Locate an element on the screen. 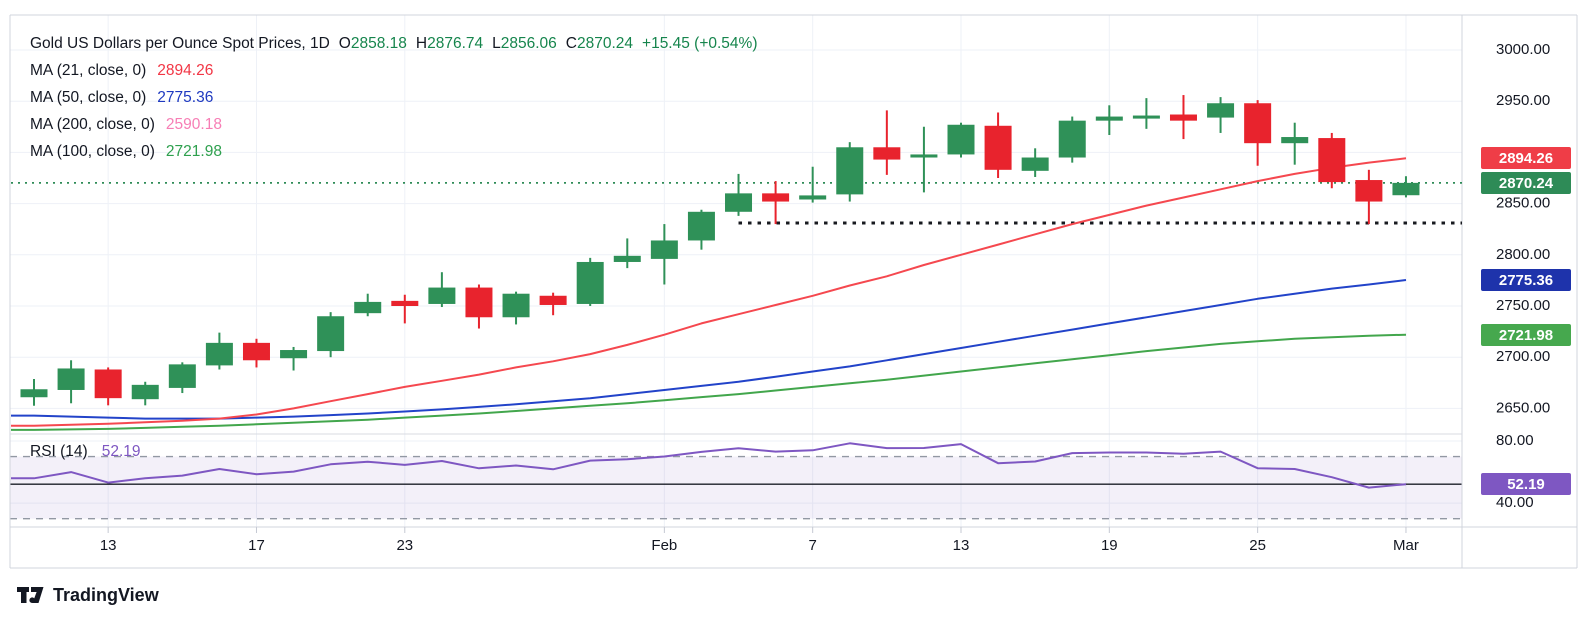 The image size is (1592, 625). rsi-badge: 52.19 is located at coordinates (1526, 484).